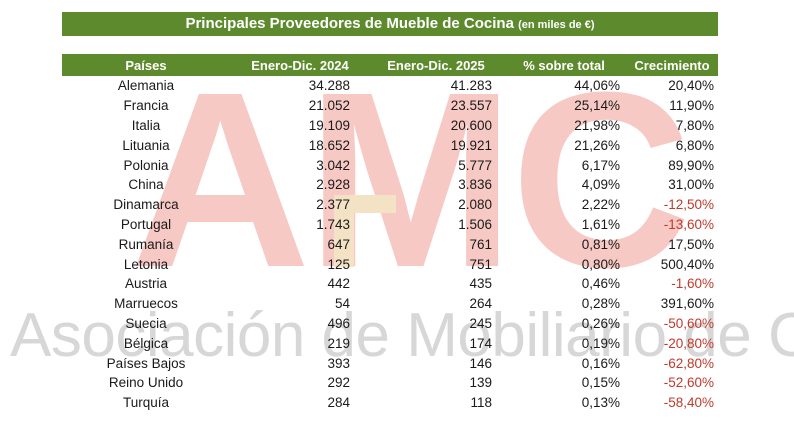 The height and width of the screenshot is (447, 794). What do you see at coordinates (390, 145) in the screenshot?
I see `table-row: Lituania 18.652 19.921 21,26% 6,80%` at bounding box center [390, 145].